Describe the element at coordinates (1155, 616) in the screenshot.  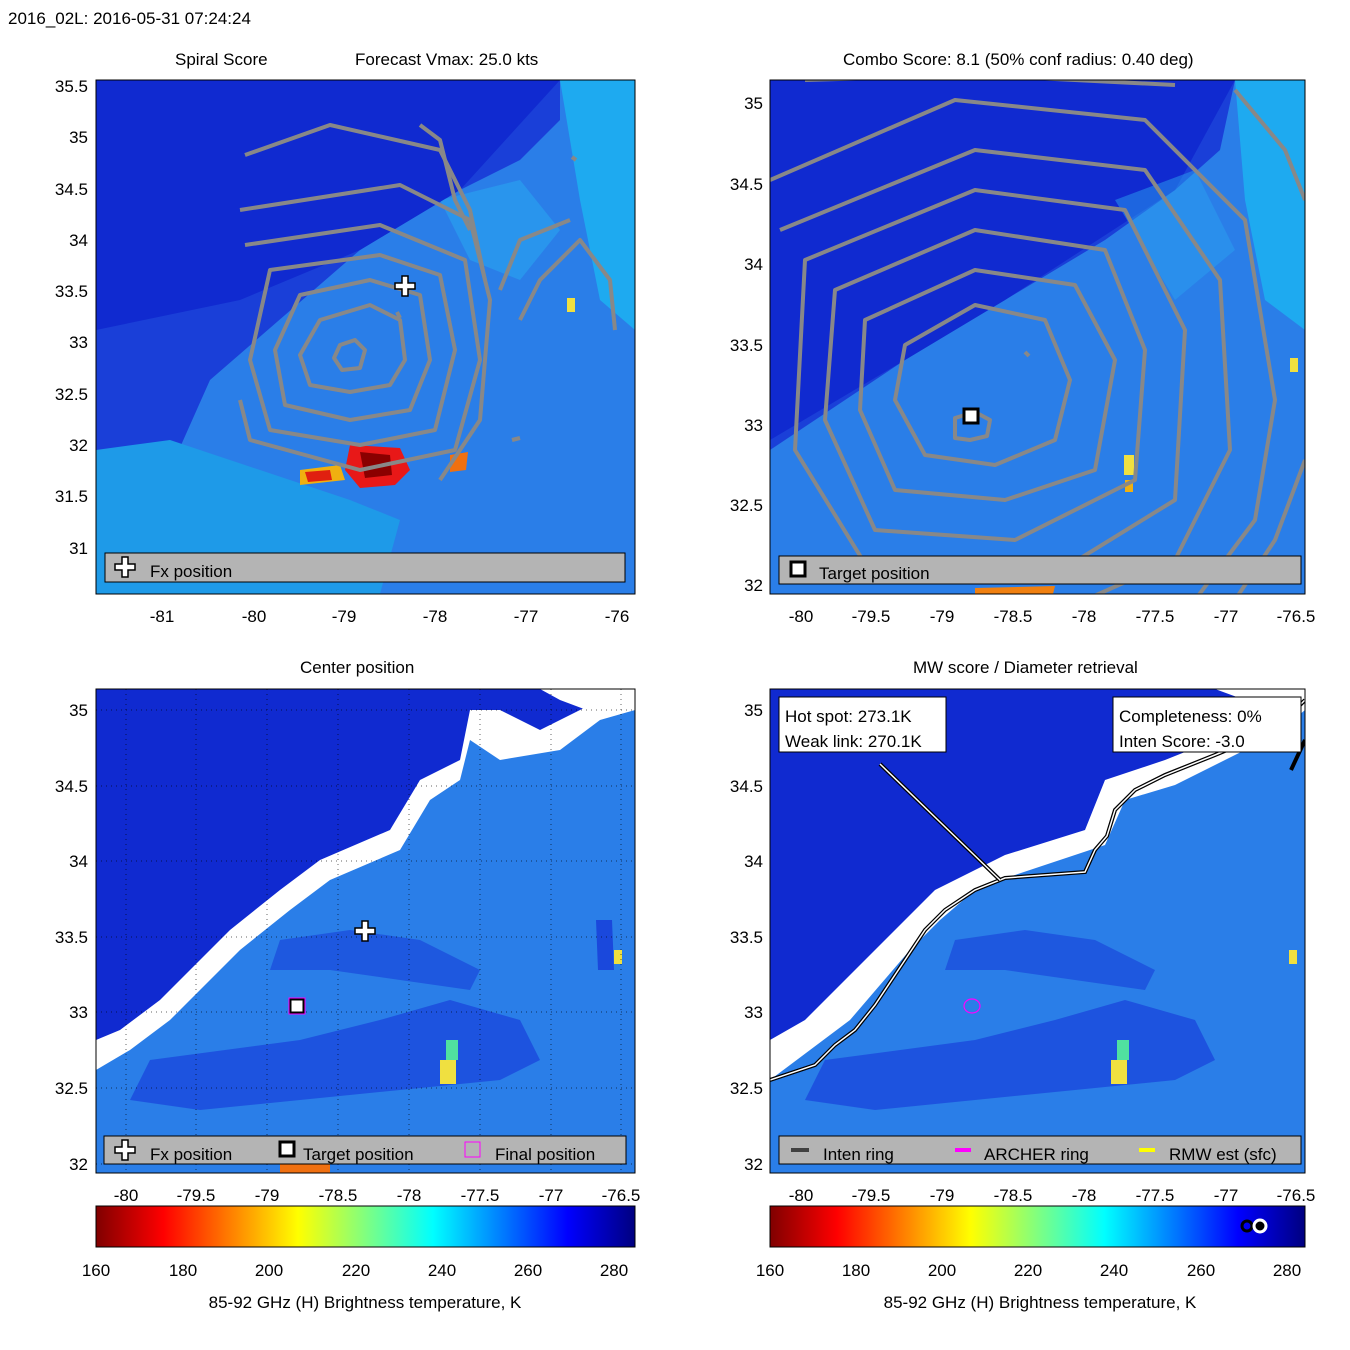
I see `p2-xtick: -77.5` at that location.